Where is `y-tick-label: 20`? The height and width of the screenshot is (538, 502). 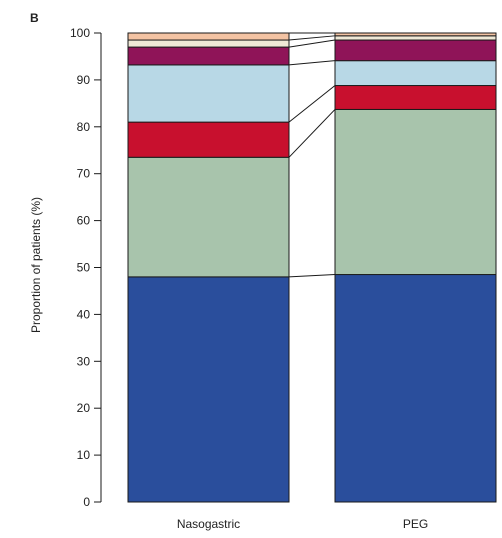
y-tick-label: 20 is located at coordinates (84, 408).